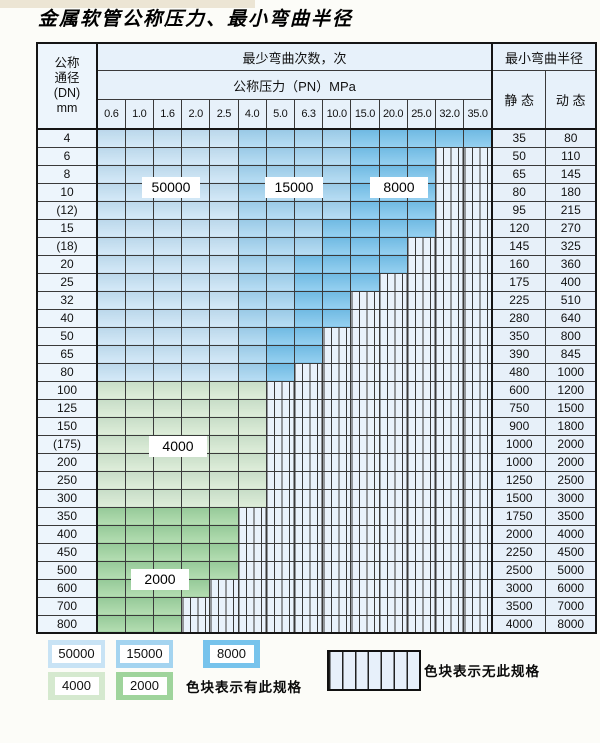 This screenshot has height=743, width=600. Describe the element at coordinates (171, 187) in the screenshot. I see `region-label-50000: 50000` at that location.